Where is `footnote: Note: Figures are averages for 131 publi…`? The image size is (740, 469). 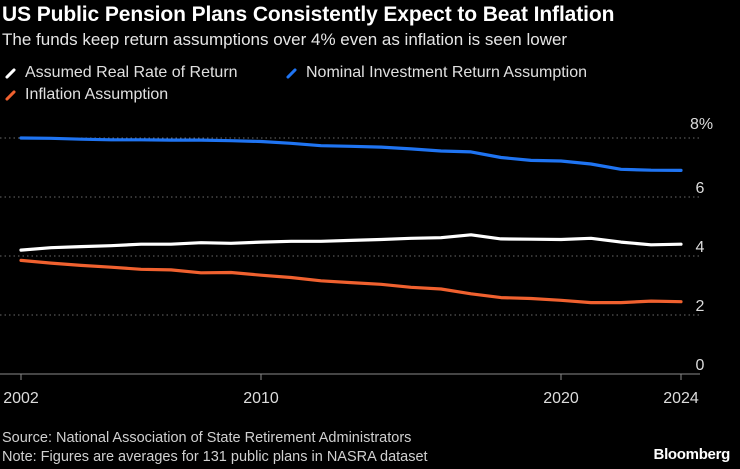 footnote: Note: Figures are averages for 131 publi… is located at coordinates (215, 457).